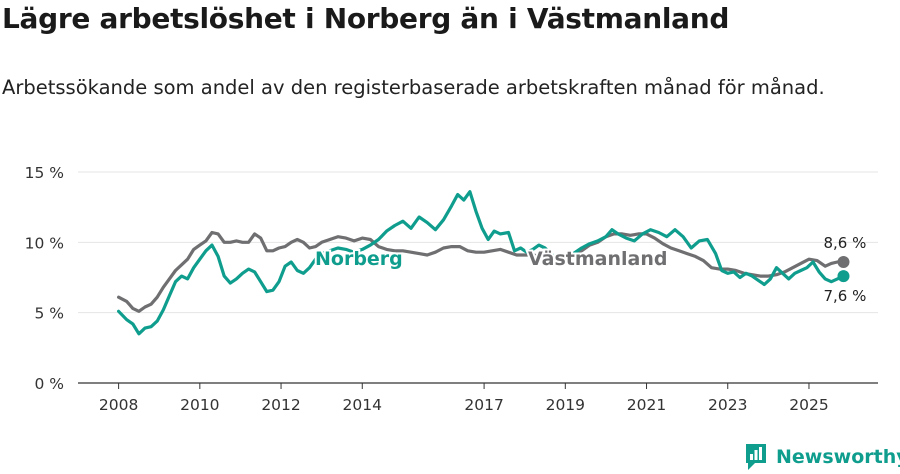 This screenshot has width=900, height=474. I want to click on y-tick-label: 5 %, so click(49, 314).